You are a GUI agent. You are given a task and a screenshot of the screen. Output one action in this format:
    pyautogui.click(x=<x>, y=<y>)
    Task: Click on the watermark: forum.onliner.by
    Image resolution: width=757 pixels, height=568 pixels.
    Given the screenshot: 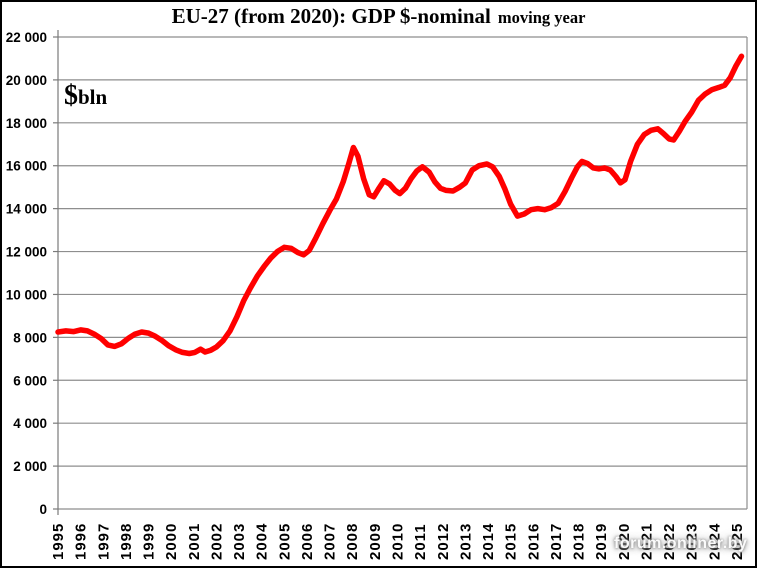 What is the action you would take?
    pyautogui.click(x=681, y=543)
    